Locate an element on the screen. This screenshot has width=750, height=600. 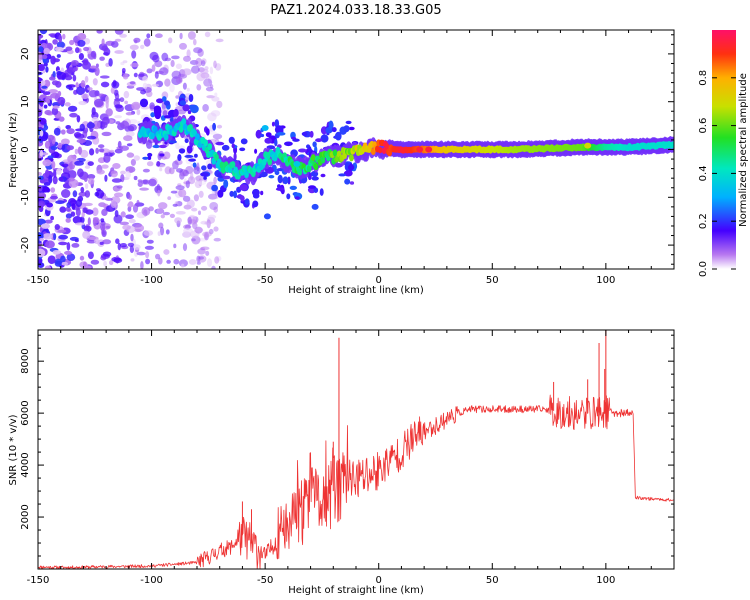
colorbar-label: Normalized spectral amplitude is located at coordinates (743, 150).